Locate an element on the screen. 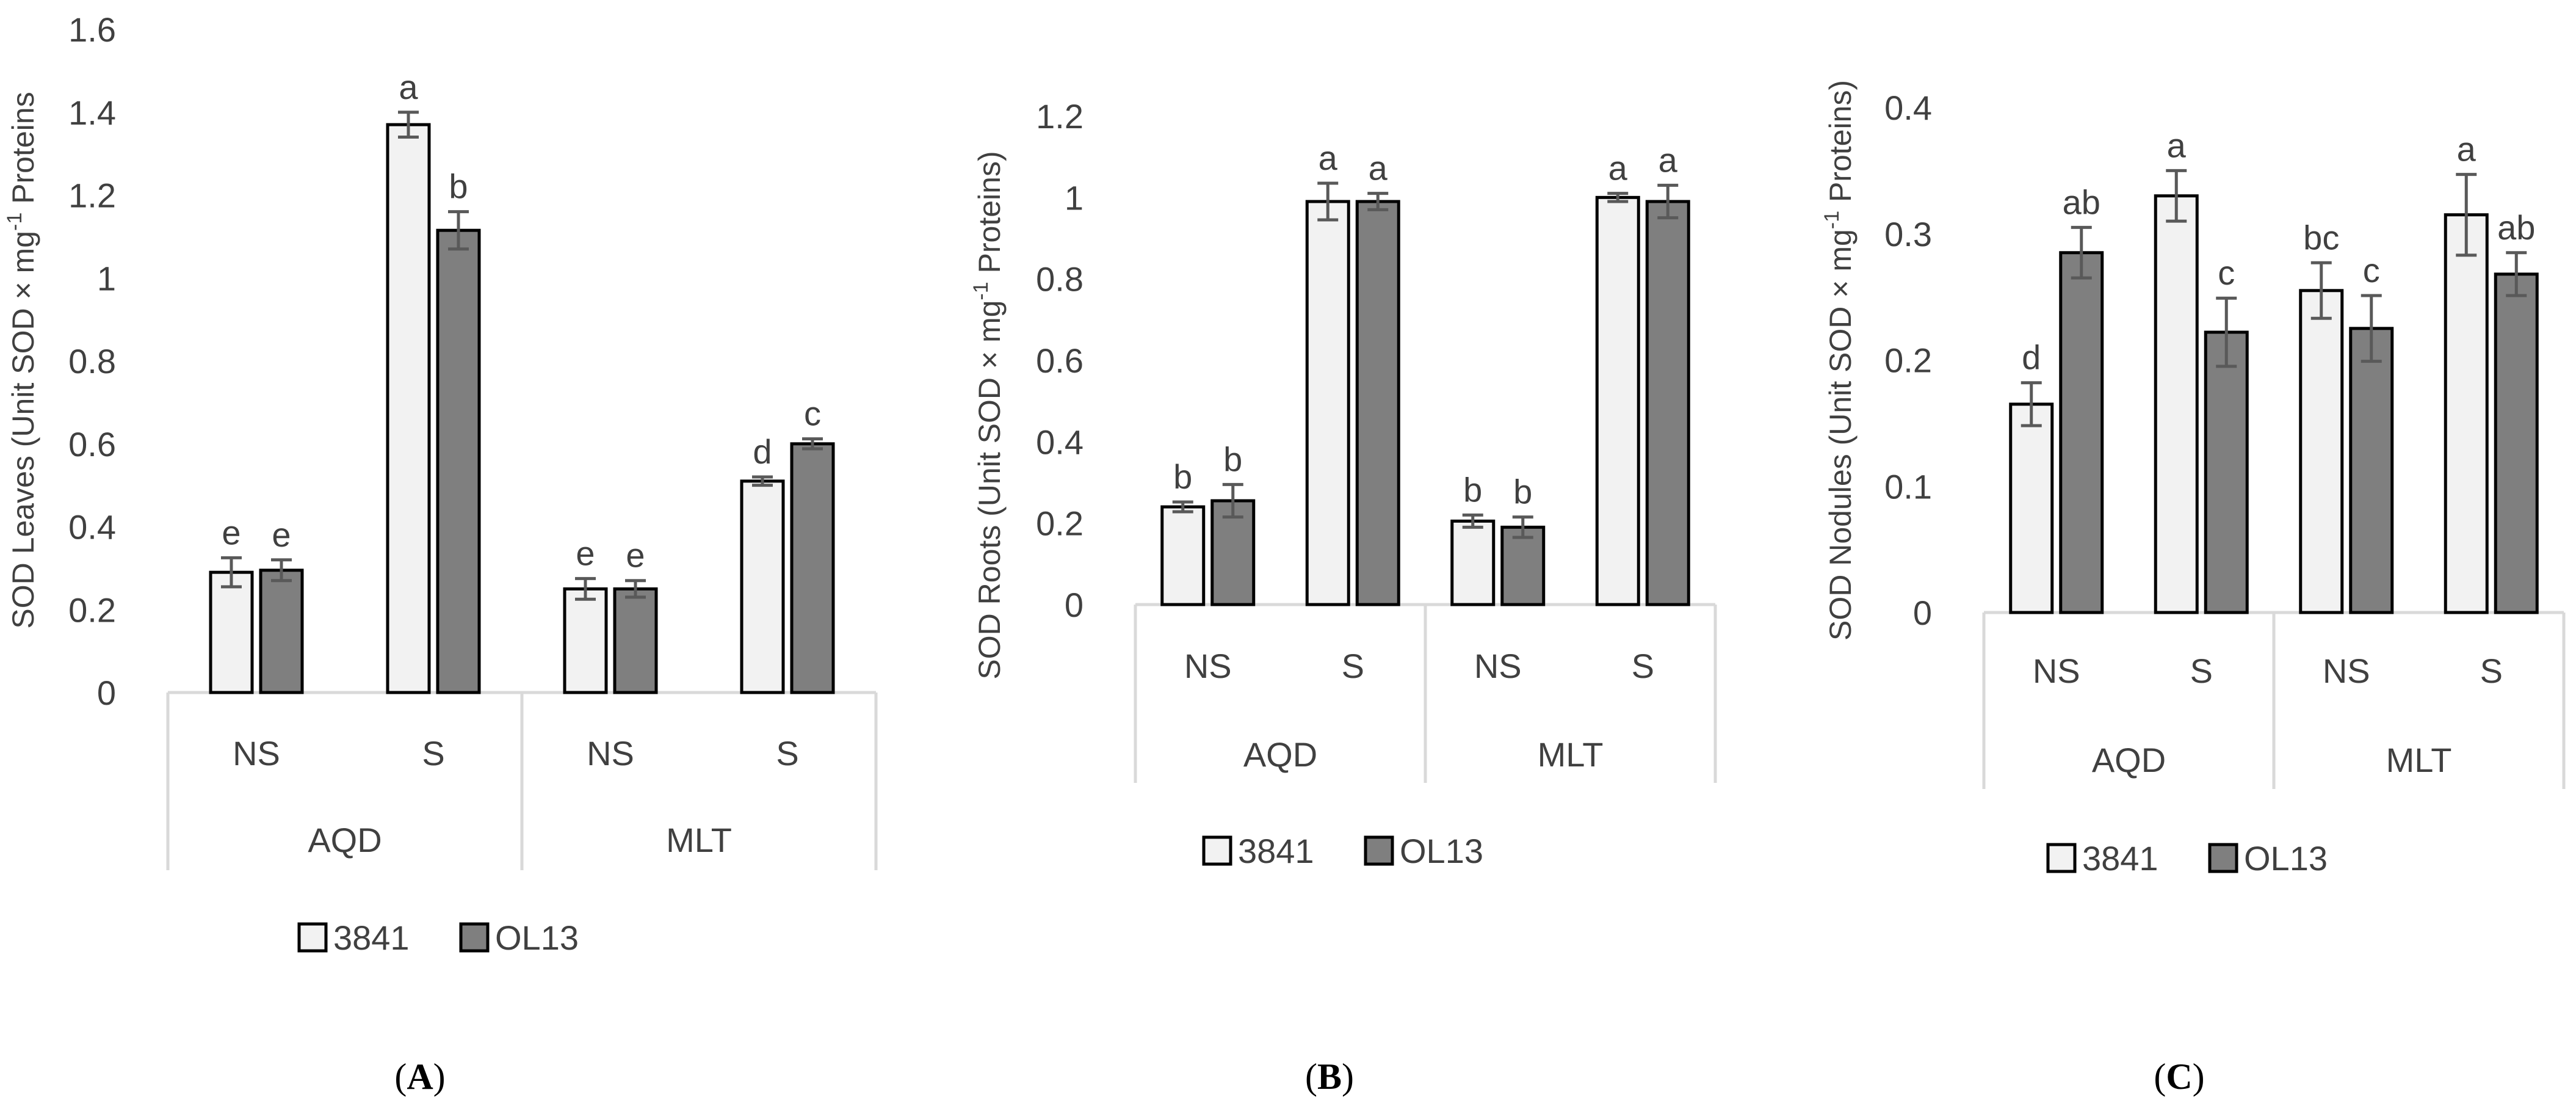 The height and width of the screenshot is (1109, 2576). significance-letter: bc is located at coordinates (2321, 237).